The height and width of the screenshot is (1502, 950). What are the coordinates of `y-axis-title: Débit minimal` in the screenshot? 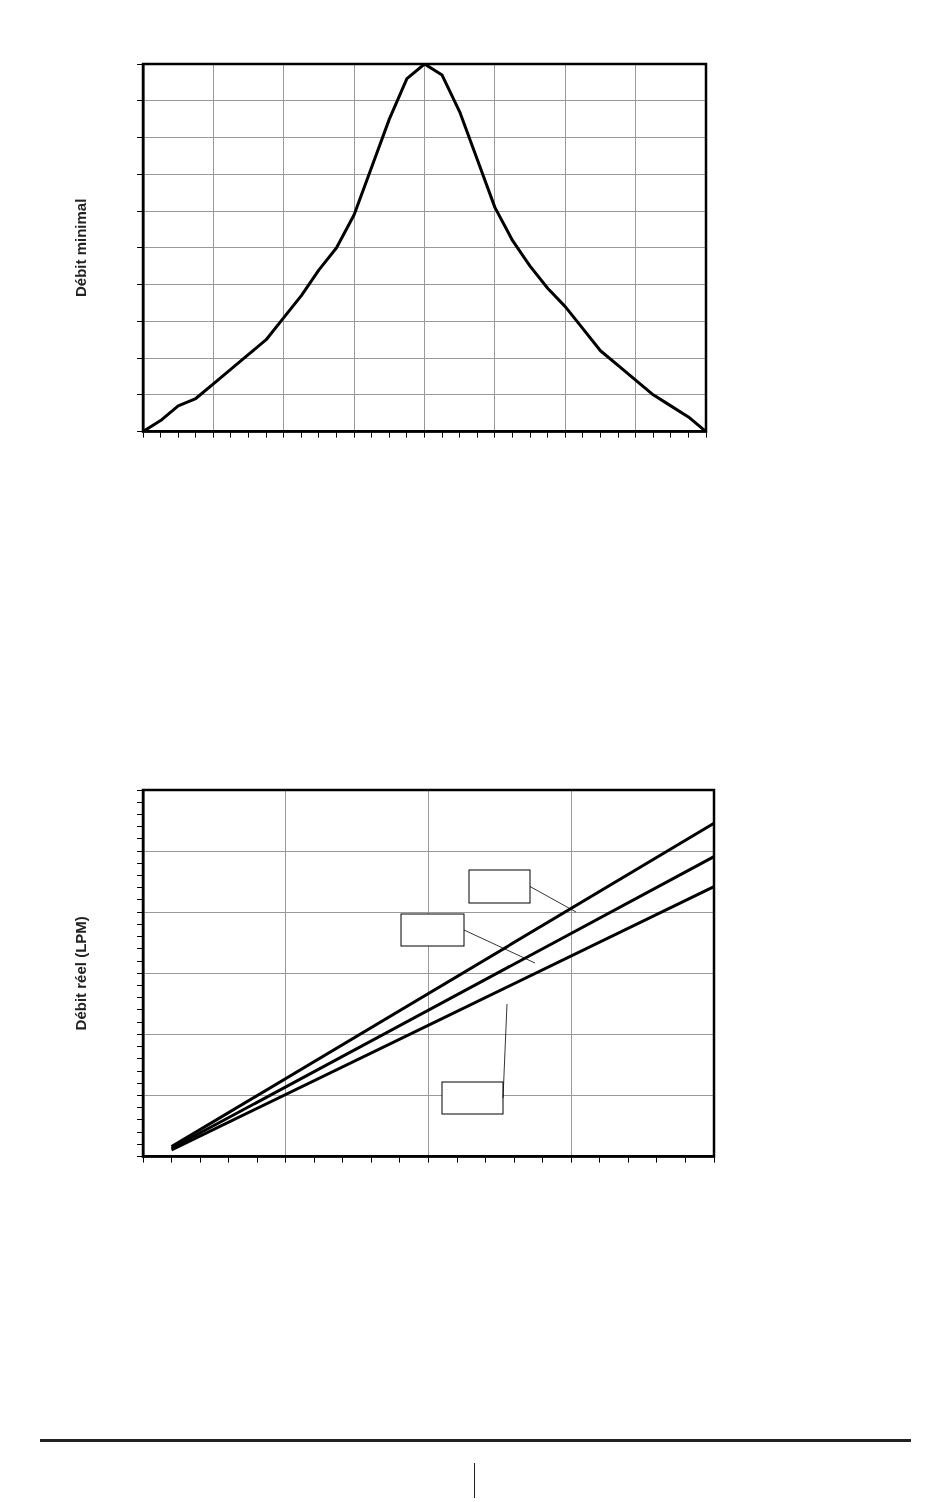 It's located at (81, 247).